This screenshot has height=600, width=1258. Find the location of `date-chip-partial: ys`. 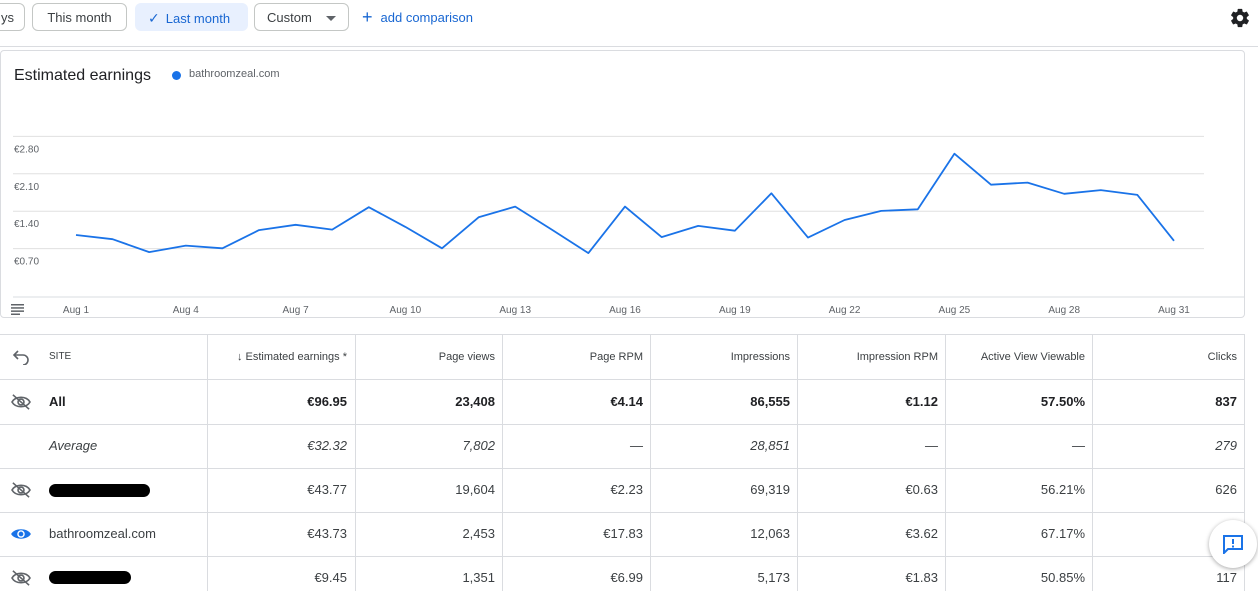

date-chip-partial: ys is located at coordinates (12, 17).